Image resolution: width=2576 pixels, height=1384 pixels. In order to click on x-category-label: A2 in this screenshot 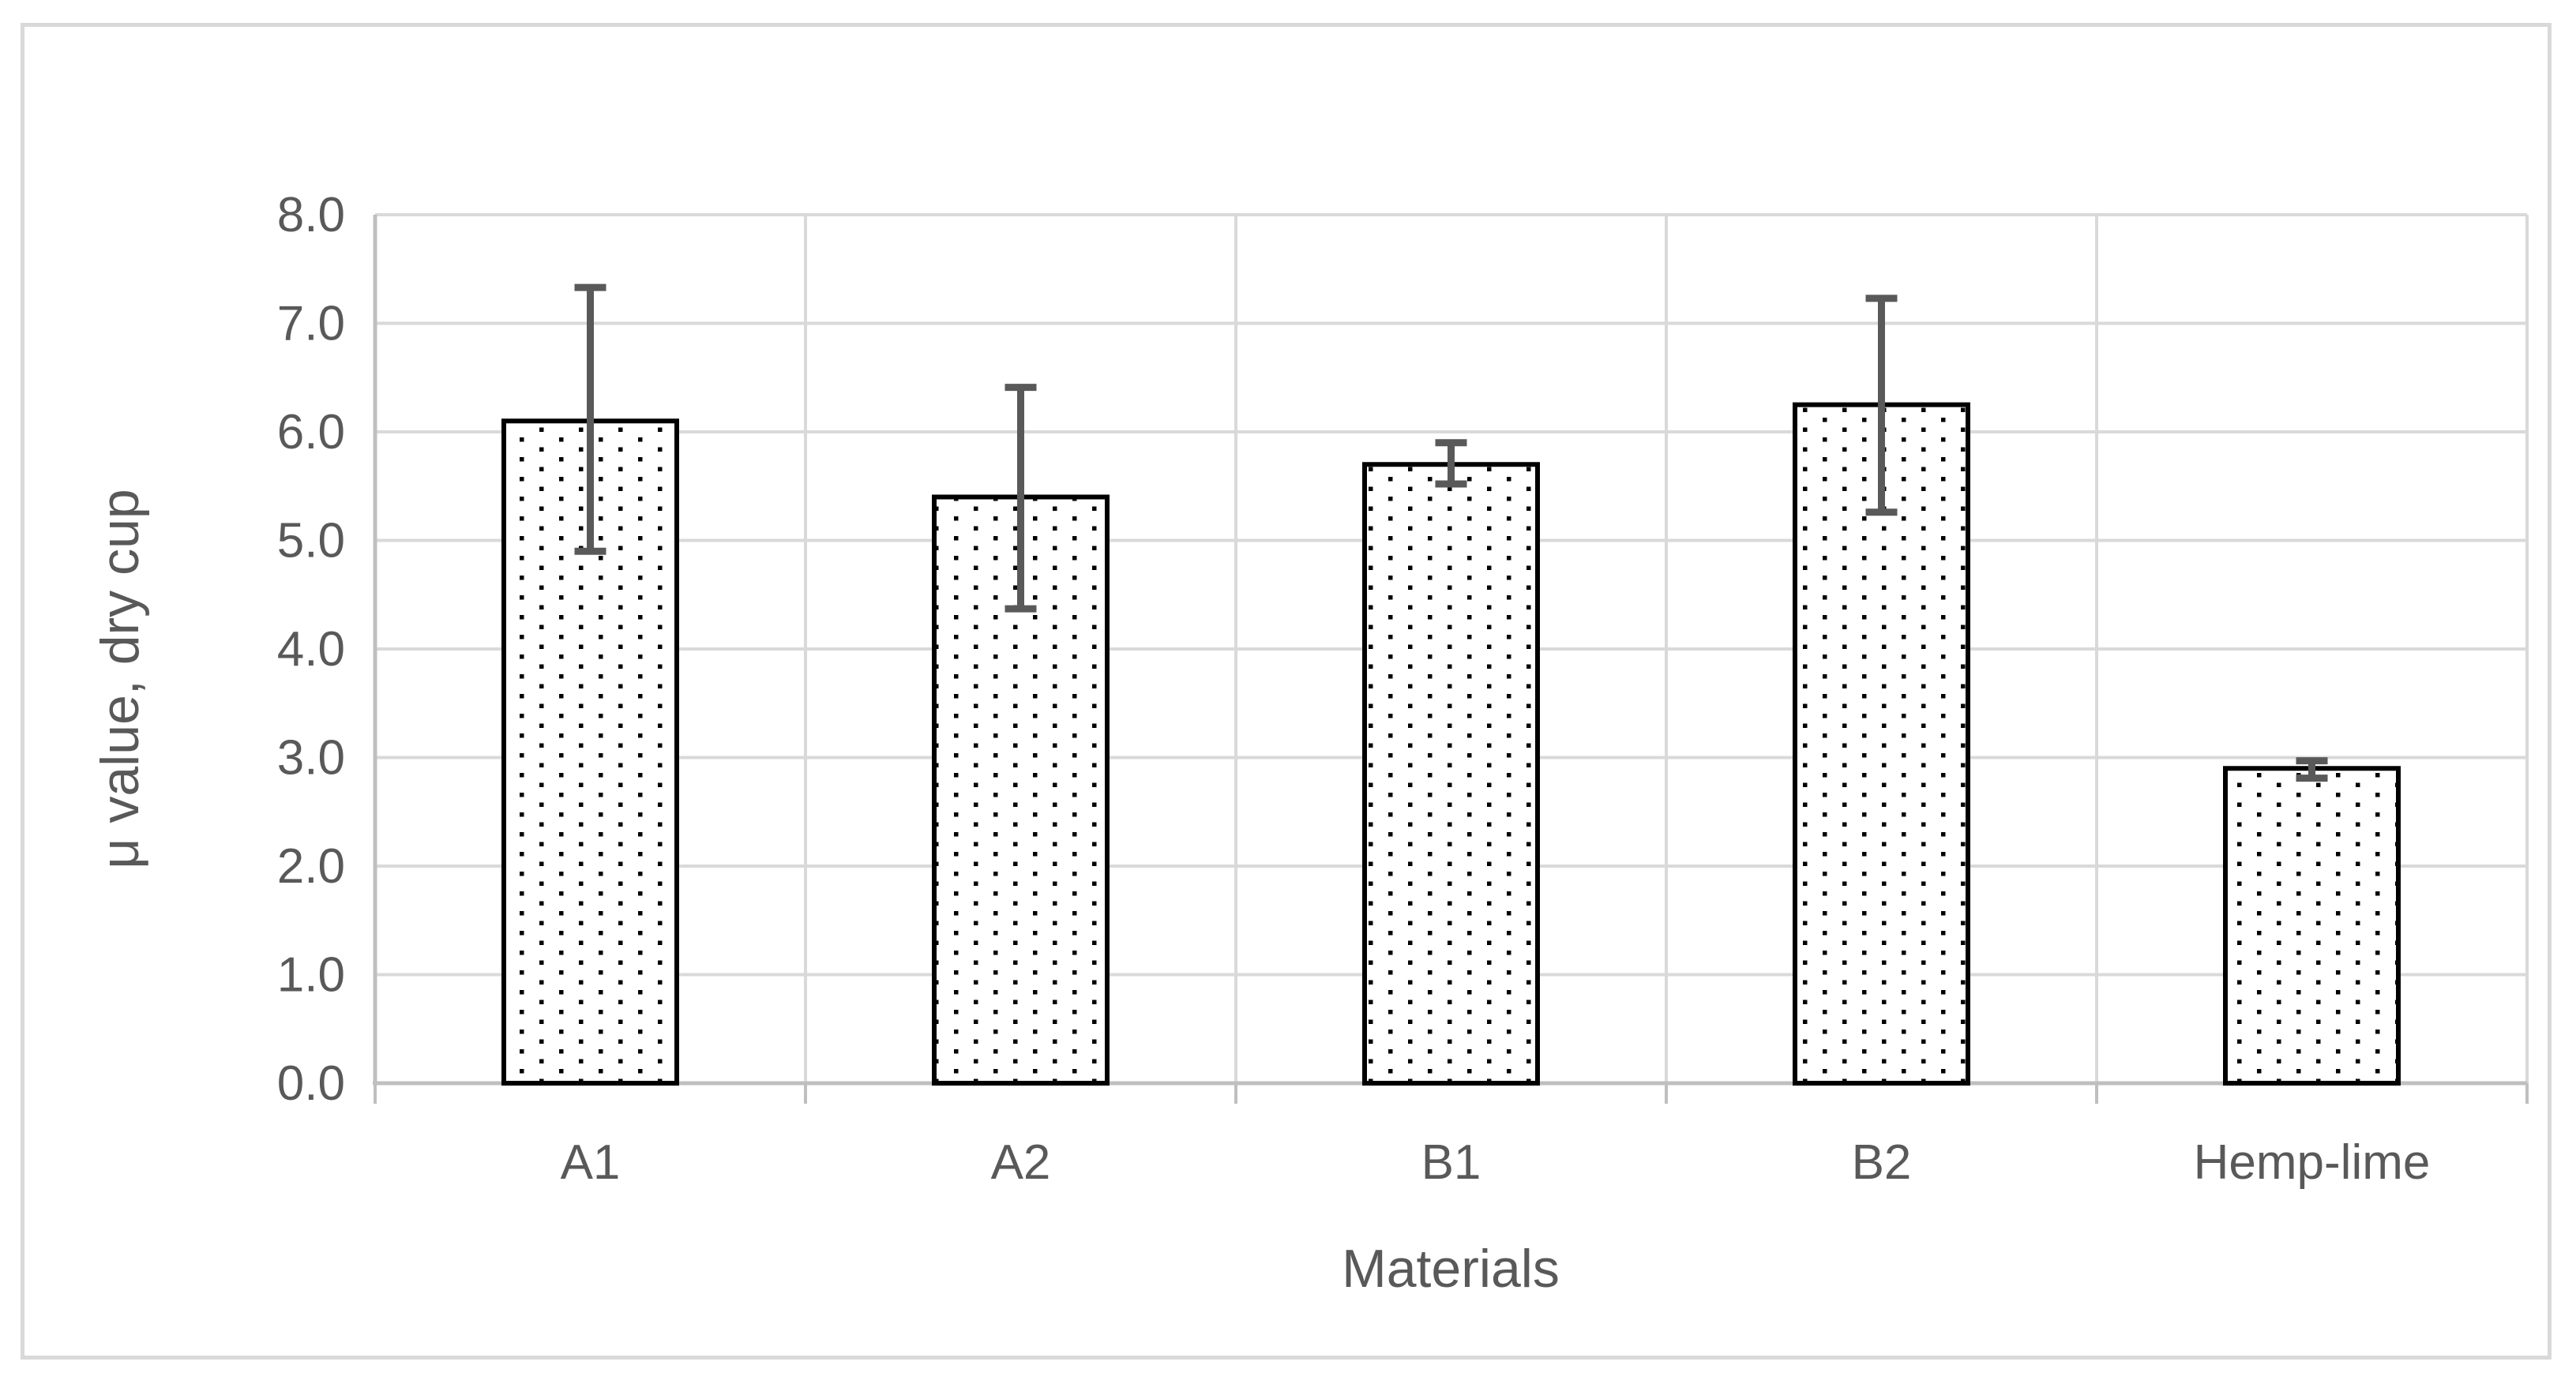, I will do `click(1021, 1163)`.